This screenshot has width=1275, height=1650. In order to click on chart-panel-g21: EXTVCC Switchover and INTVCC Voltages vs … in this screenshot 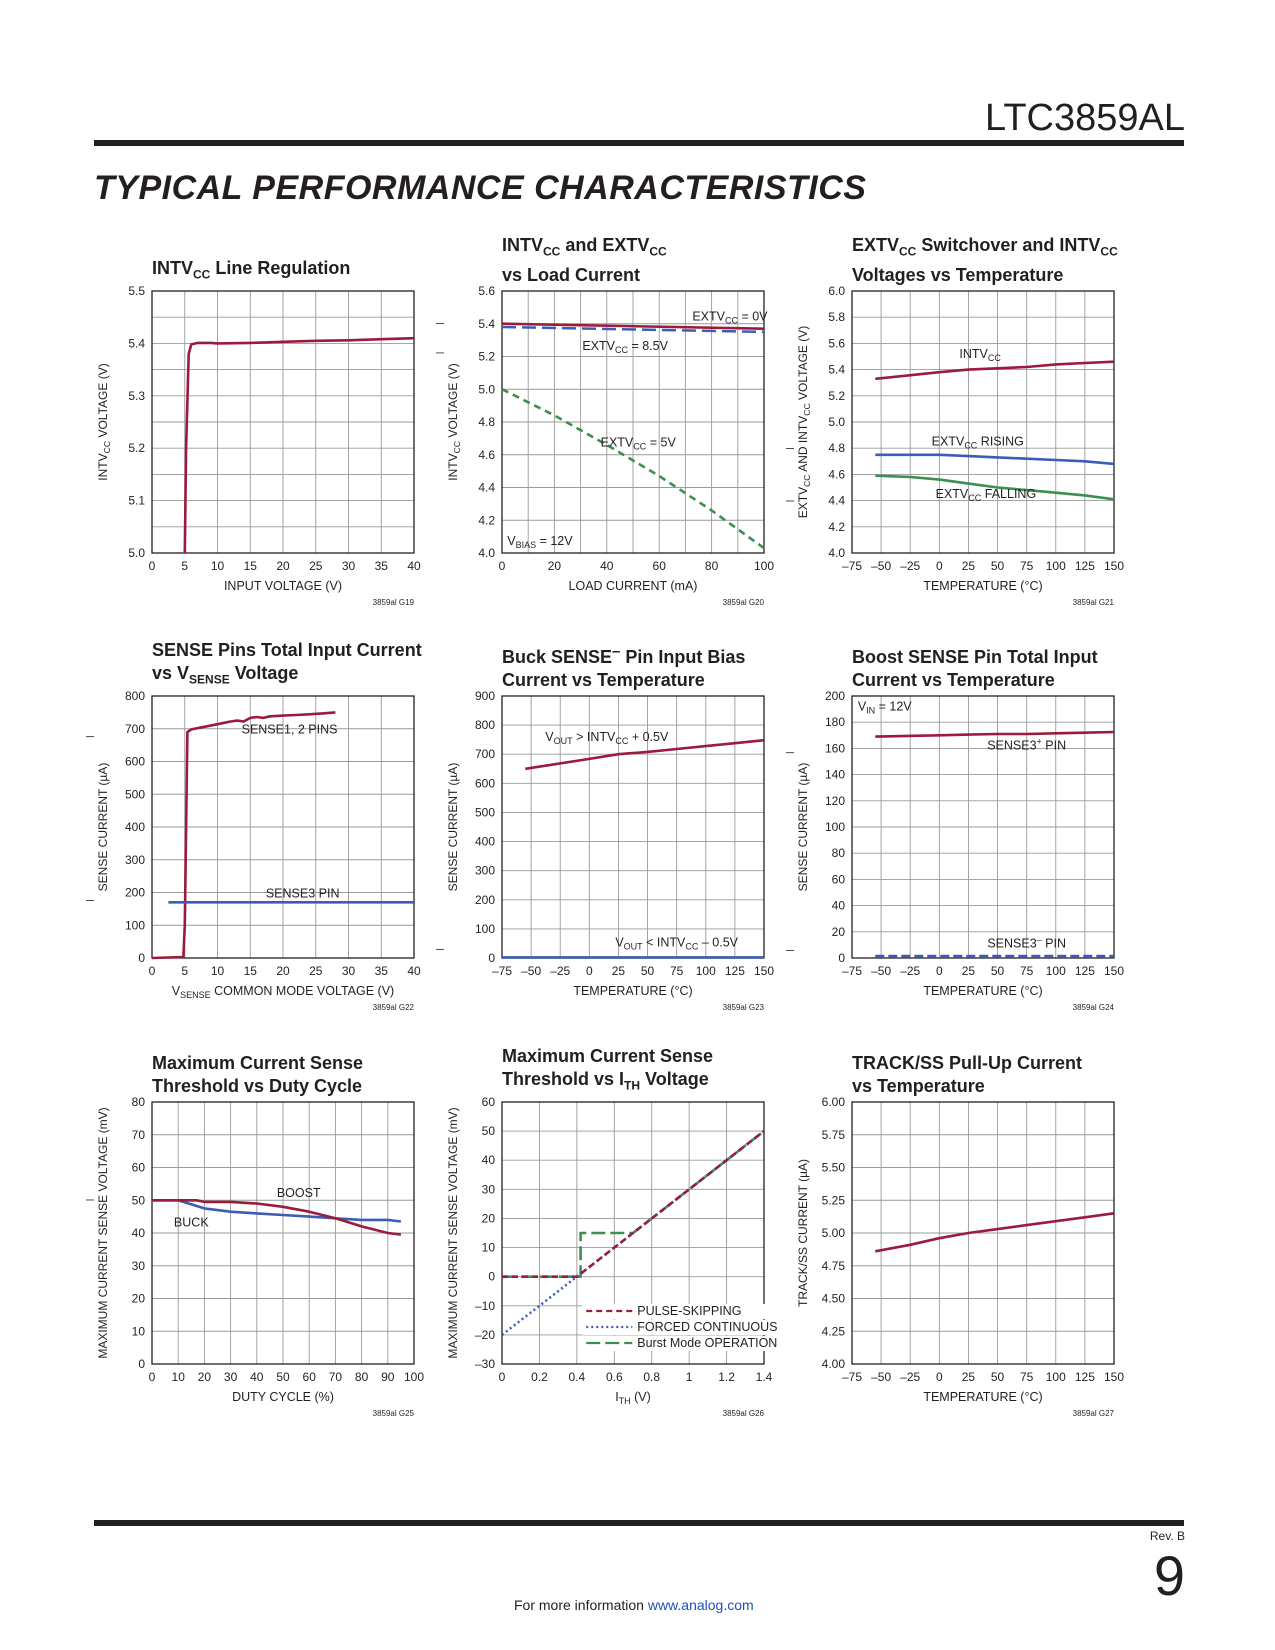, I will do `click(973, 425)`.